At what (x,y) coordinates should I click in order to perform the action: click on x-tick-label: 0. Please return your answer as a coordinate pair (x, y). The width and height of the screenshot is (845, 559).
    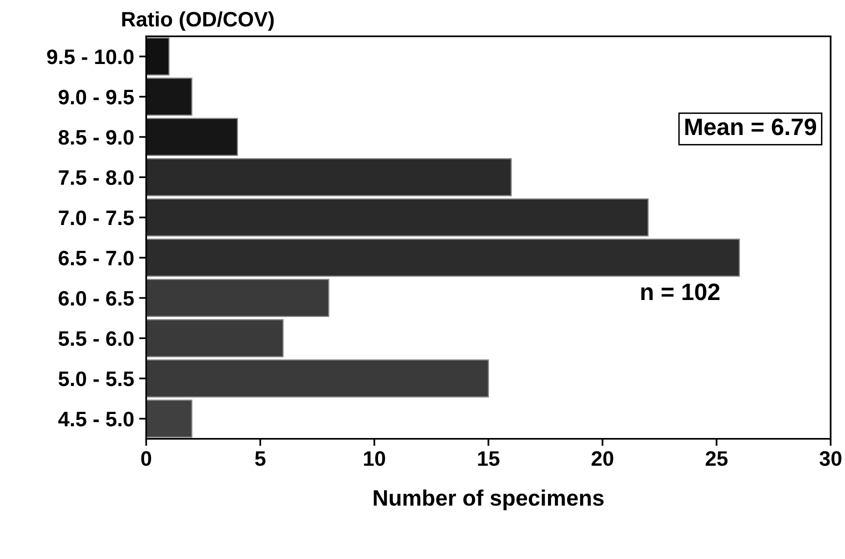
    Looking at the image, I should click on (146, 458).